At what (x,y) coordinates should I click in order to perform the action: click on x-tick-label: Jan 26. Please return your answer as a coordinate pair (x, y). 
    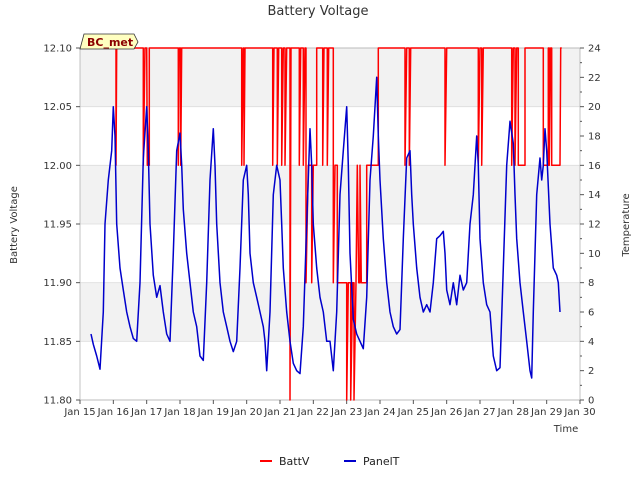
    Looking at the image, I should click on (446, 412).